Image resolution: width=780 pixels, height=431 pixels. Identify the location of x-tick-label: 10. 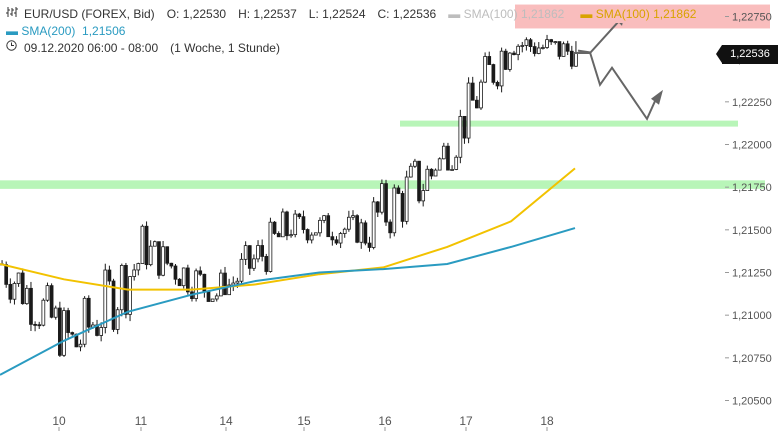
(59, 421).